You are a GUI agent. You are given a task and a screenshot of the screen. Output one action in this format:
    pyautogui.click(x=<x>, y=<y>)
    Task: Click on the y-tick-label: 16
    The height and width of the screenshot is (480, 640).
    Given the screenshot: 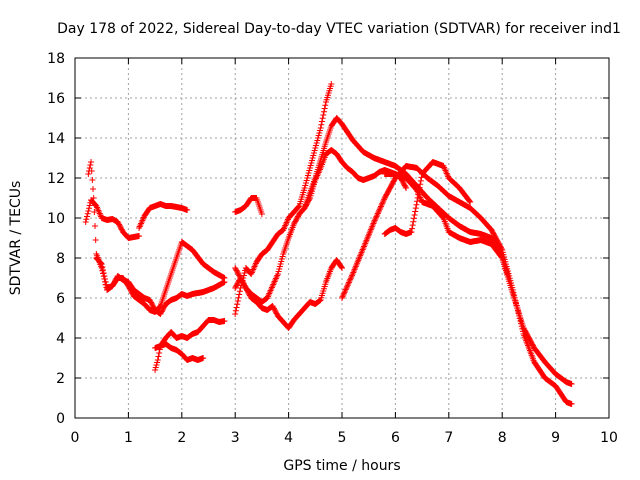 What is the action you would take?
    pyautogui.click(x=56, y=99)
    